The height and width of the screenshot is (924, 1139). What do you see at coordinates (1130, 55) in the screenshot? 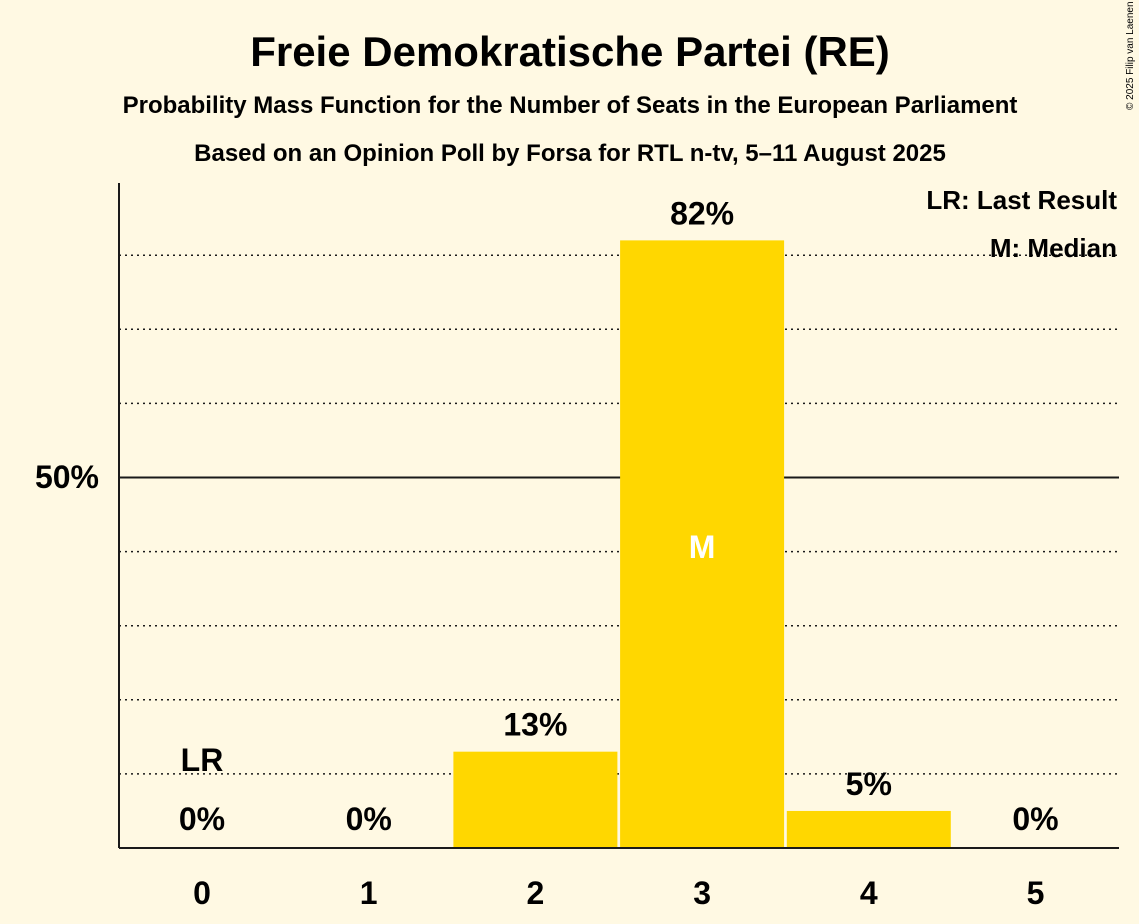
I see `copyright-text: © 2025 Filip van Laenen` at bounding box center [1130, 55].